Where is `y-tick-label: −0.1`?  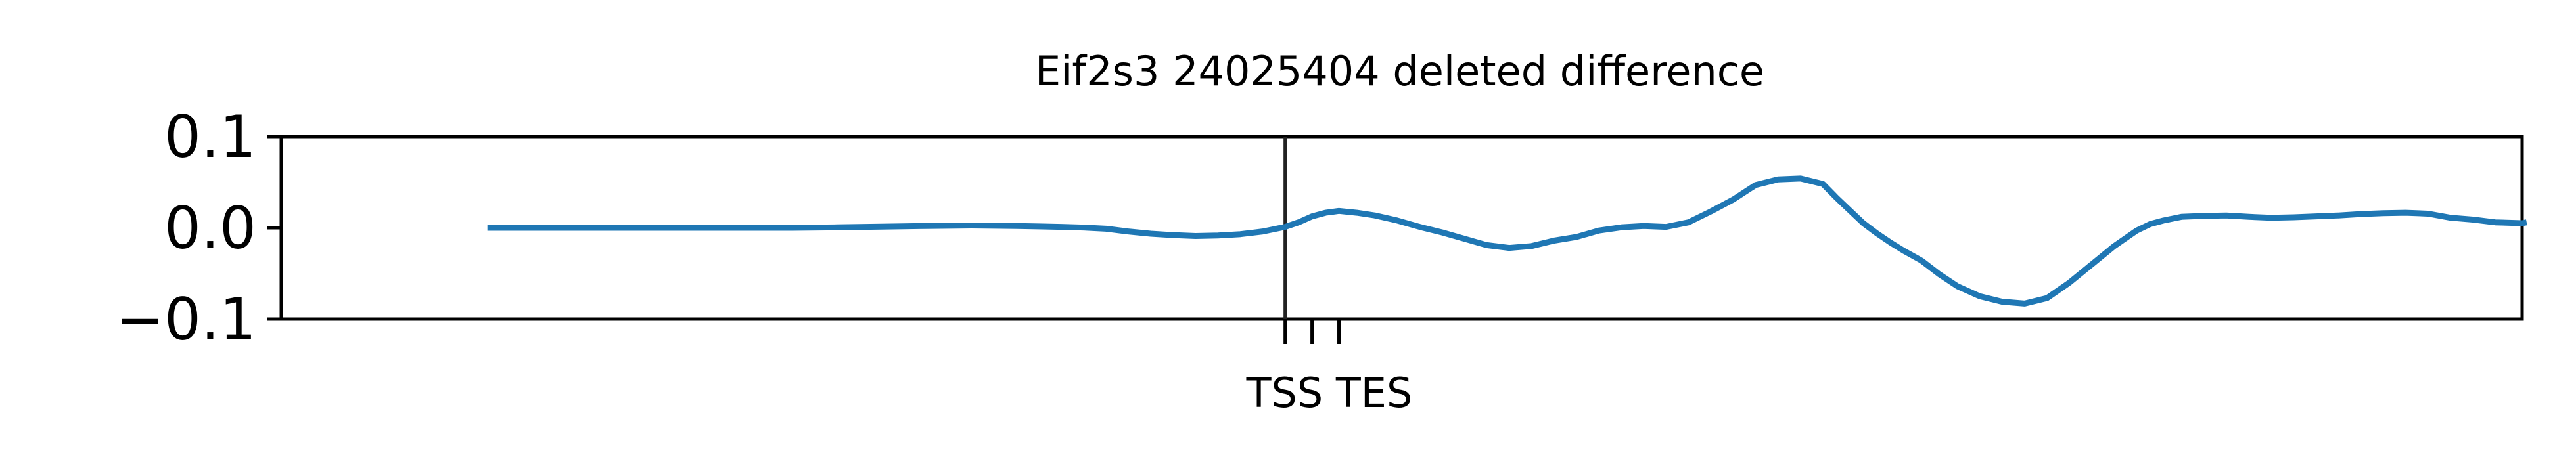
y-tick-label: −0.1 is located at coordinates (186, 319).